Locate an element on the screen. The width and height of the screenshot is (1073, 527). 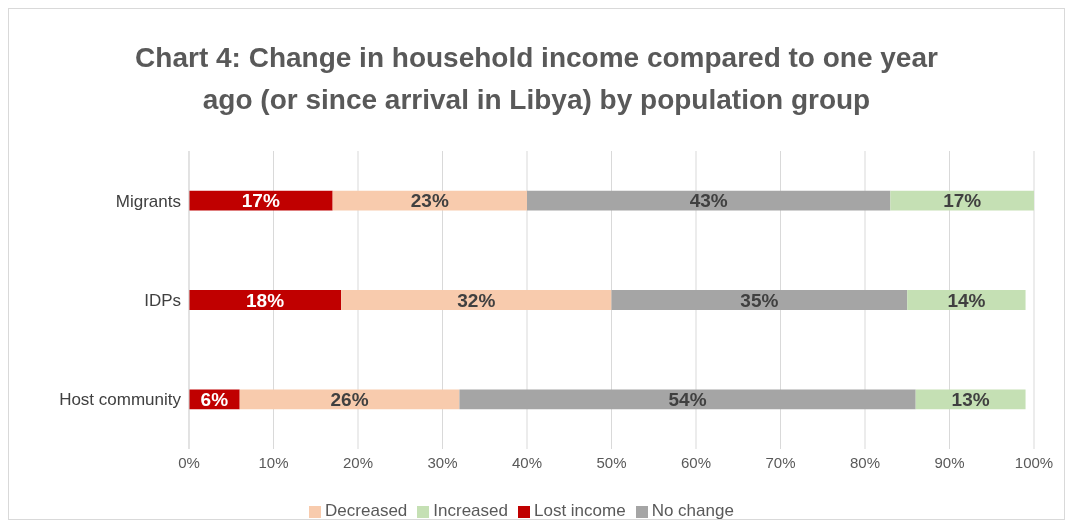
y-tick-label: Host community is located at coordinates (120, 400).